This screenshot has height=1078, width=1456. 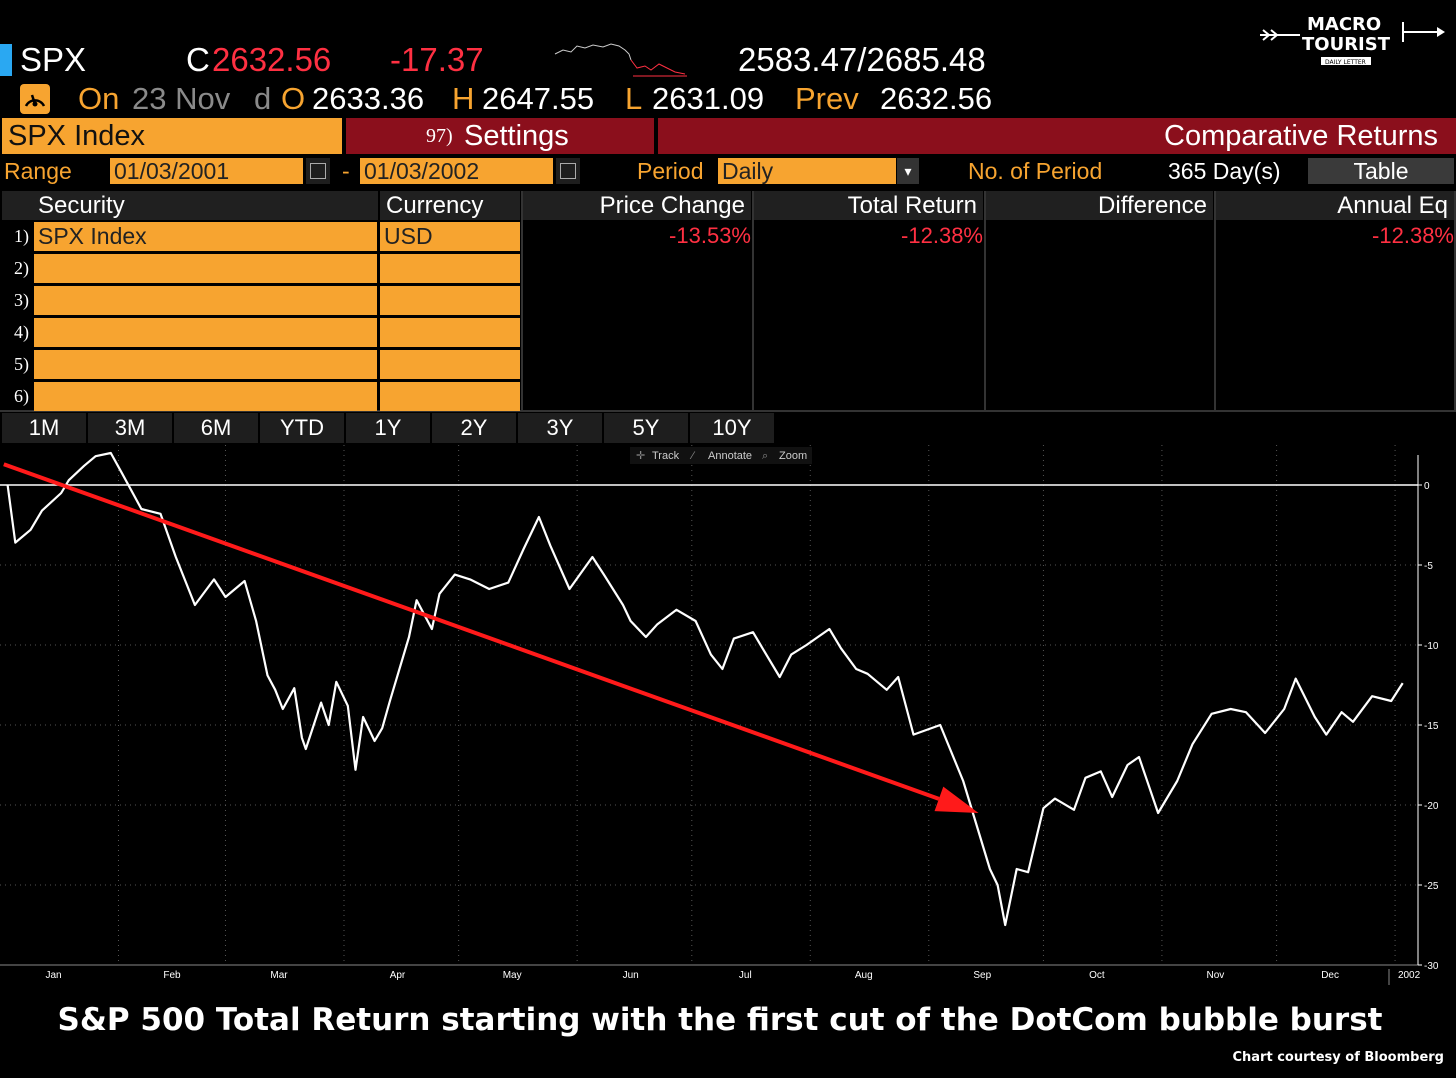 What do you see at coordinates (1216, 975) in the screenshot?
I see `x-tick-label: Nov` at bounding box center [1216, 975].